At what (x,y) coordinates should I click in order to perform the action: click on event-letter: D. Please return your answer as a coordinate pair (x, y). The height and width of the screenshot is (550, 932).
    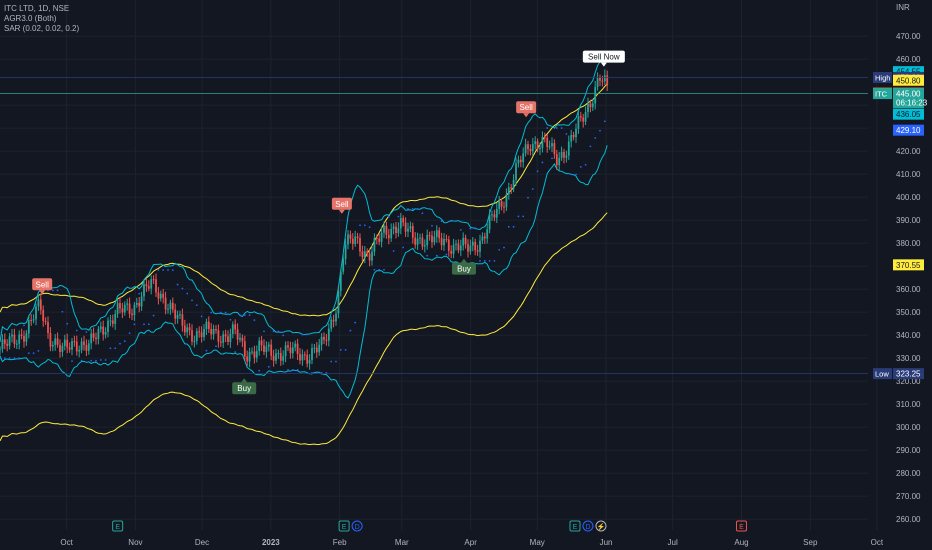
    Looking at the image, I should click on (357, 527).